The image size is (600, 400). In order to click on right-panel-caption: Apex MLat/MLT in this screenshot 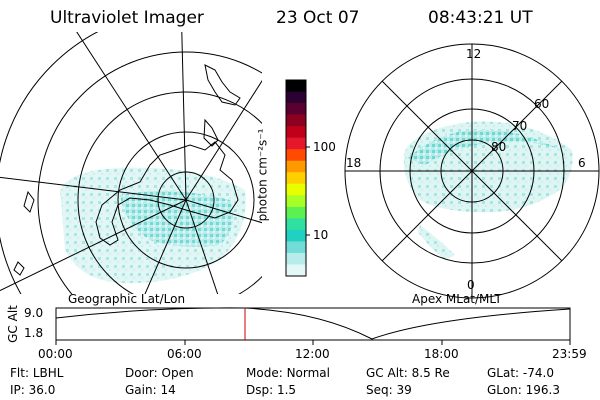, I will do `click(457, 299)`.